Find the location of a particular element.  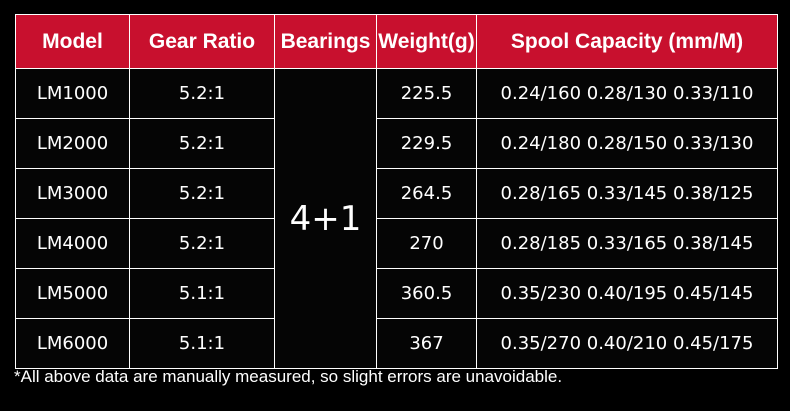

model-cell: LM2000 is located at coordinates (72, 143).